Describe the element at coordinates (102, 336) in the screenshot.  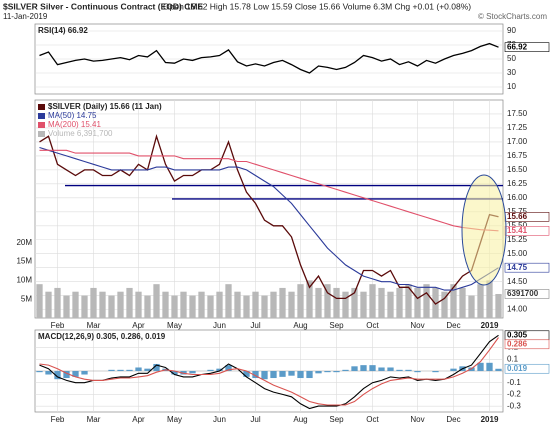
I see `panel-title: MACD(12,26,9) 0.305, 0.286, 0.019` at that location.